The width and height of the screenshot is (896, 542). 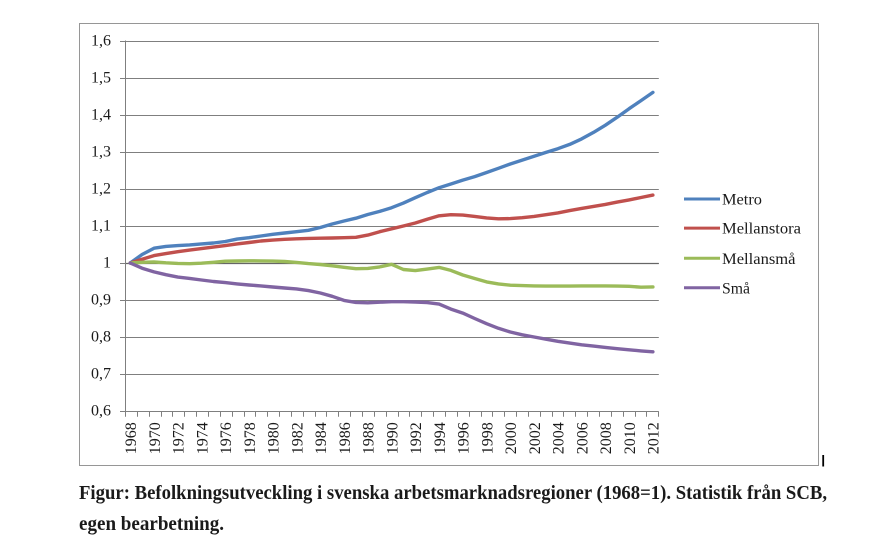 I want to click on svg-text: 1,5, so click(x=101, y=78).